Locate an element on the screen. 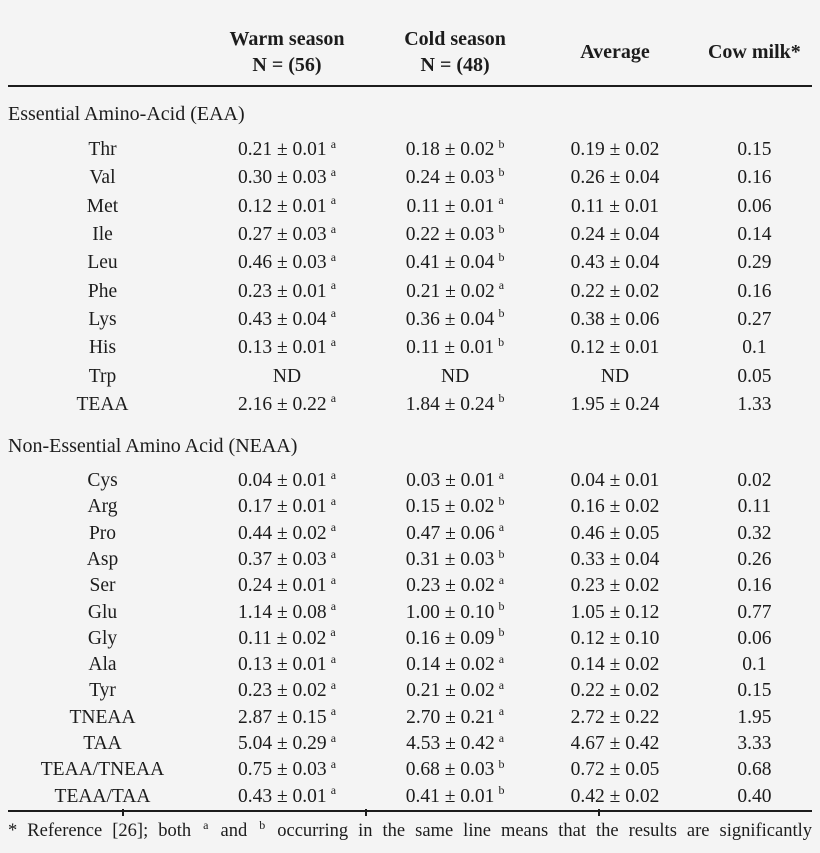 The width and height of the screenshot is (820, 853). cell-average: 0.23 ± 0.02 is located at coordinates (615, 586).